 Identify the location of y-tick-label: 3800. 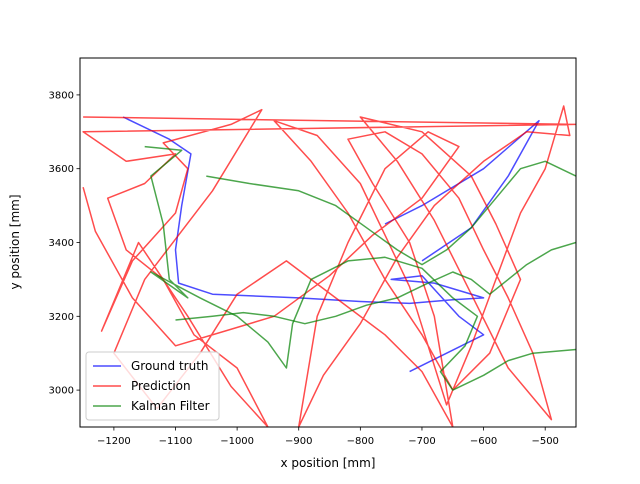
(61, 95).